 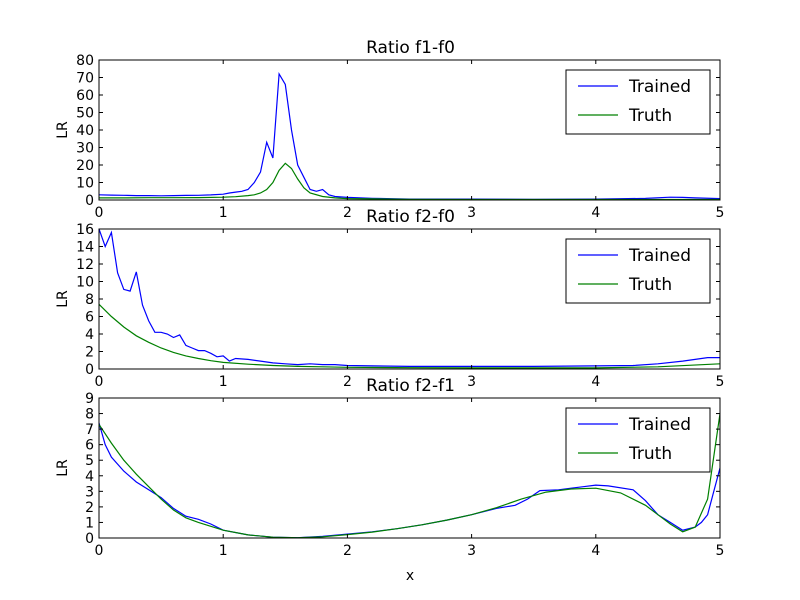 What do you see at coordinates (89, 523) in the screenshot?
I see `y-tick-label: 1` at bounding box center [89, 523].